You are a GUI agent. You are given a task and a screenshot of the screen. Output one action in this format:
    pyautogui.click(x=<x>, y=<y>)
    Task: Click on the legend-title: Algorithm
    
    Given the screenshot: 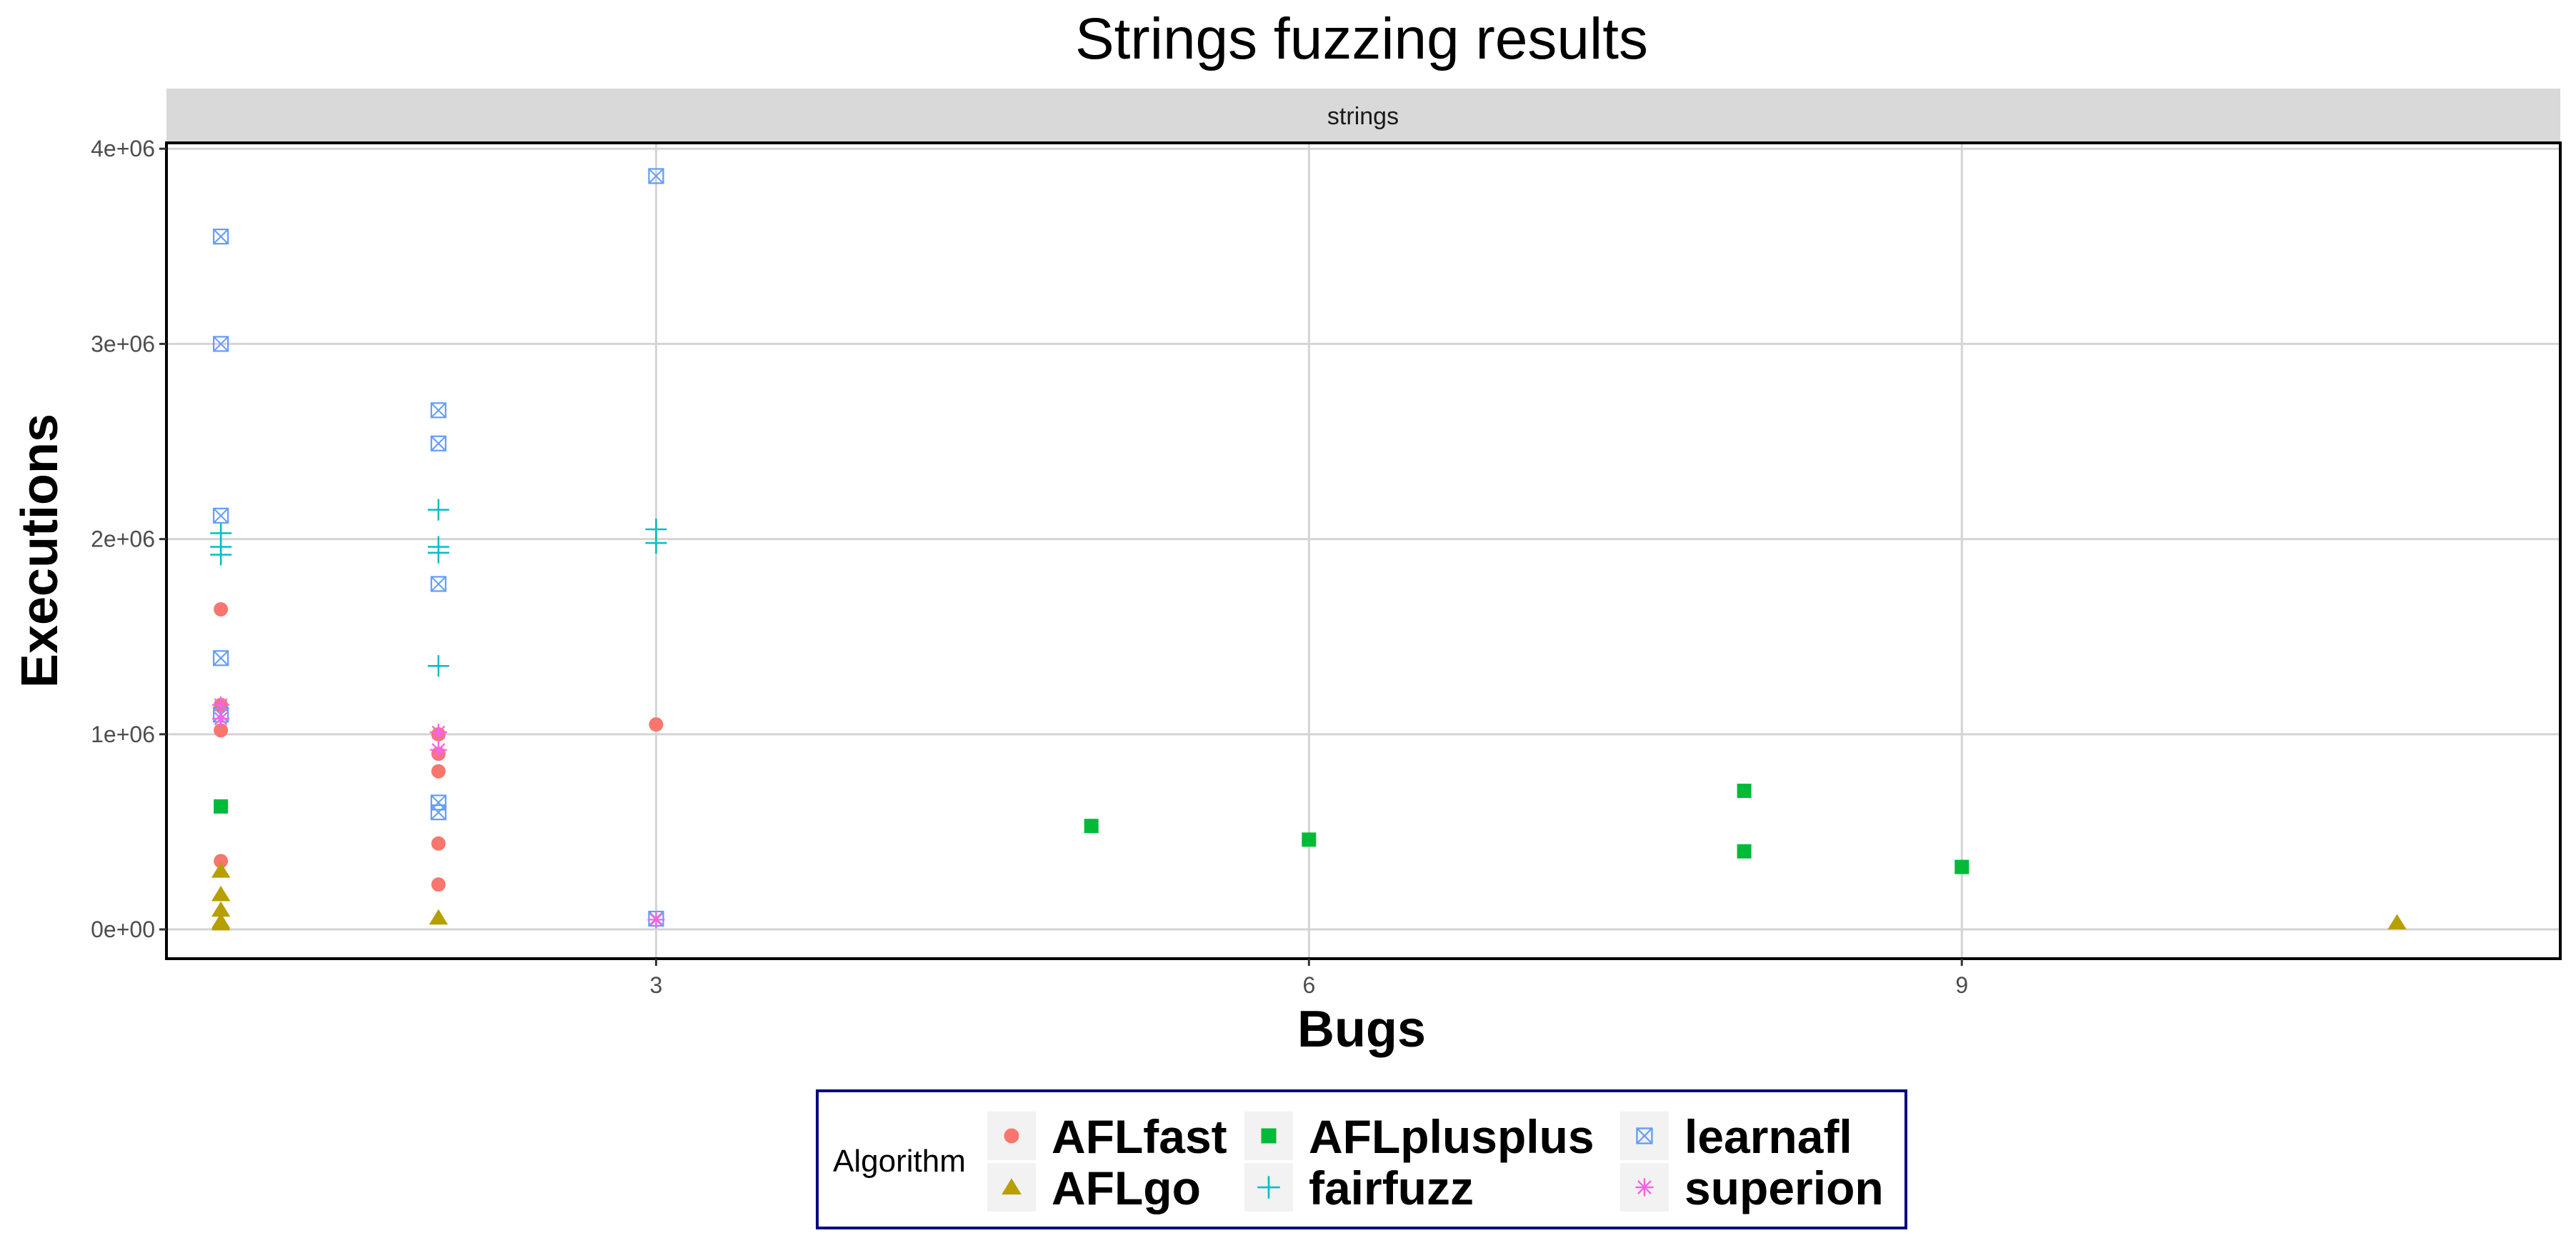 What is the action you would take?
    pyautogui.click(x=899, y=1161)
    